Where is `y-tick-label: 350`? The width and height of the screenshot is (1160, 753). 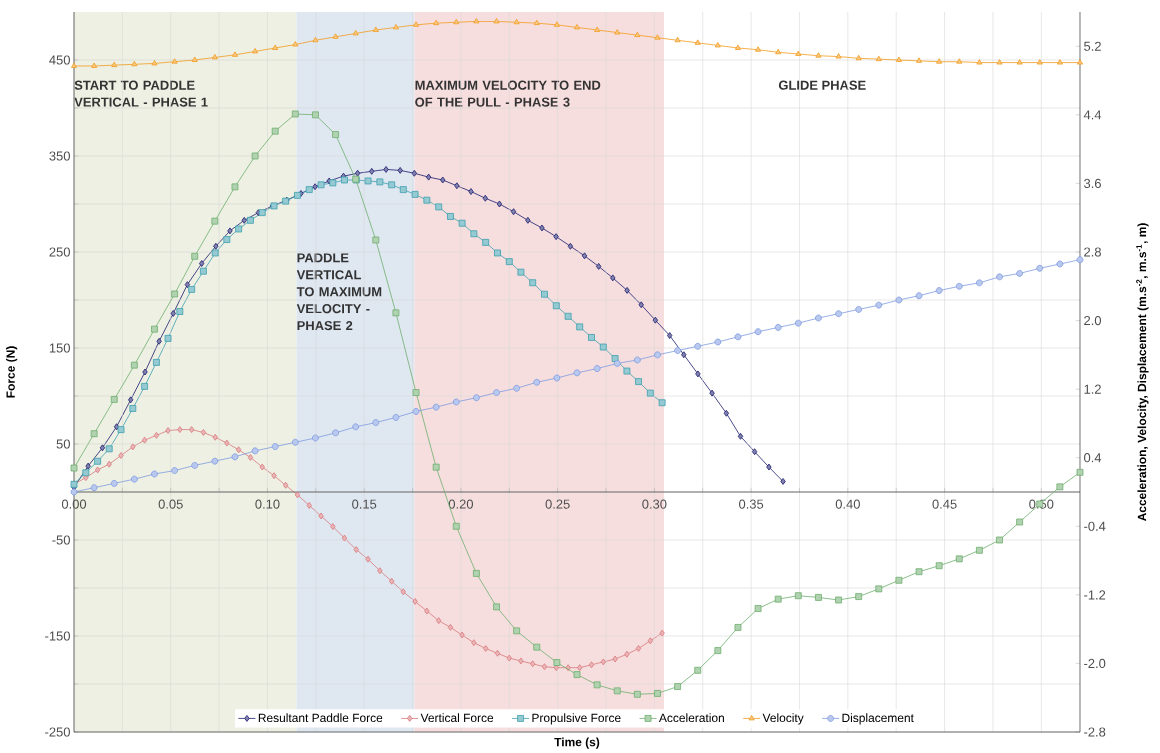 y-tick-label: 350 is located at coordinates (59, 156).